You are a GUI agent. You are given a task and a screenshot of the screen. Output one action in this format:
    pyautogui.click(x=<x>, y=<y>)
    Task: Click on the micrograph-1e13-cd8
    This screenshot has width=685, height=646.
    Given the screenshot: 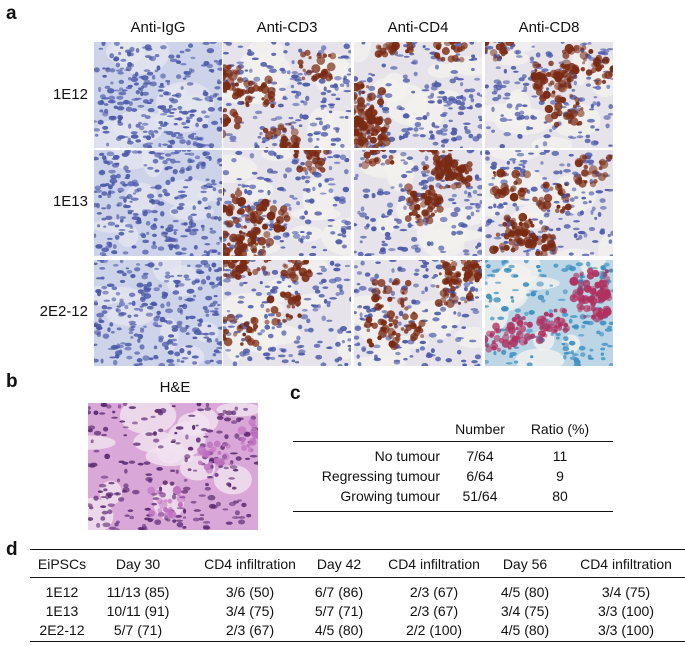 What is the action you would take?
    pyautogui.click(x=549, y=203)
    